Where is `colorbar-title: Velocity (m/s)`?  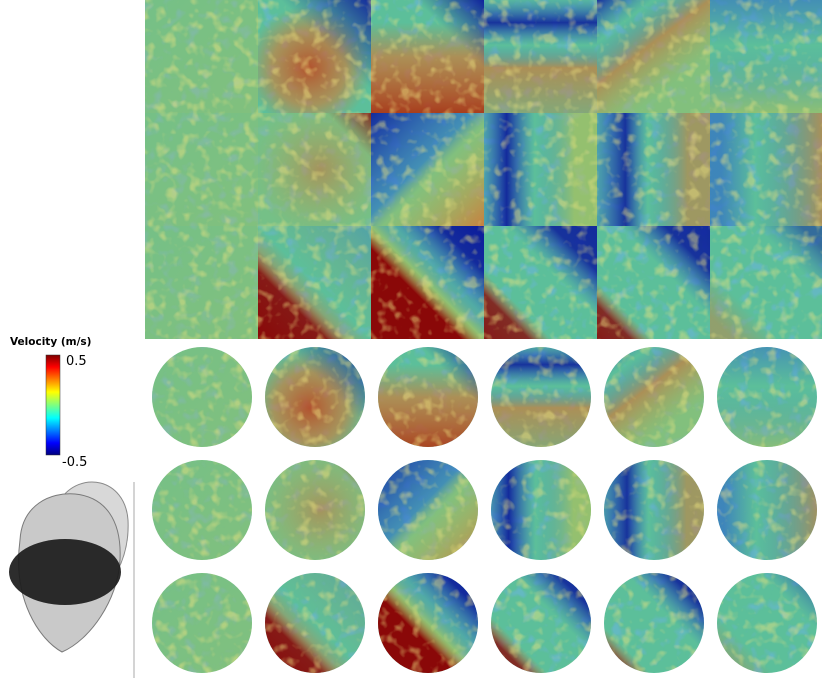
colorbar-title: Velocity (m/s) is located at coordinates (50, 342).